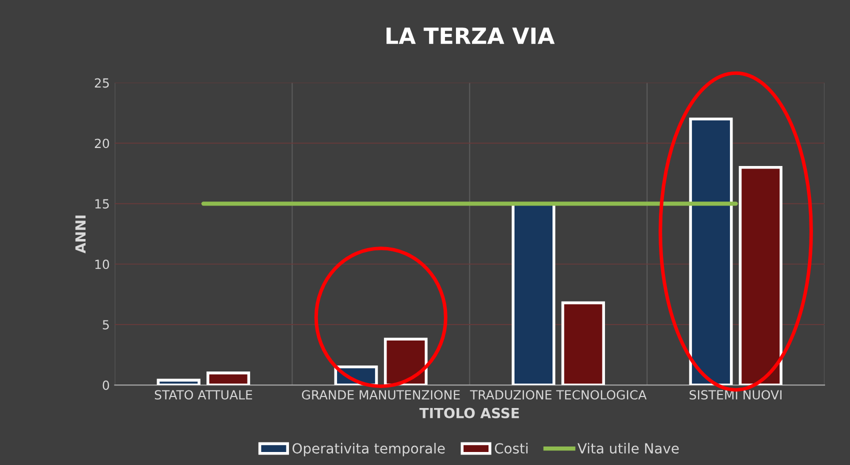 Image resolution: width=850 pixels, height=465 pixels. I want to click on x-tick-label: TRADUZIONE TECNOLOGICA, so click(558, 395).